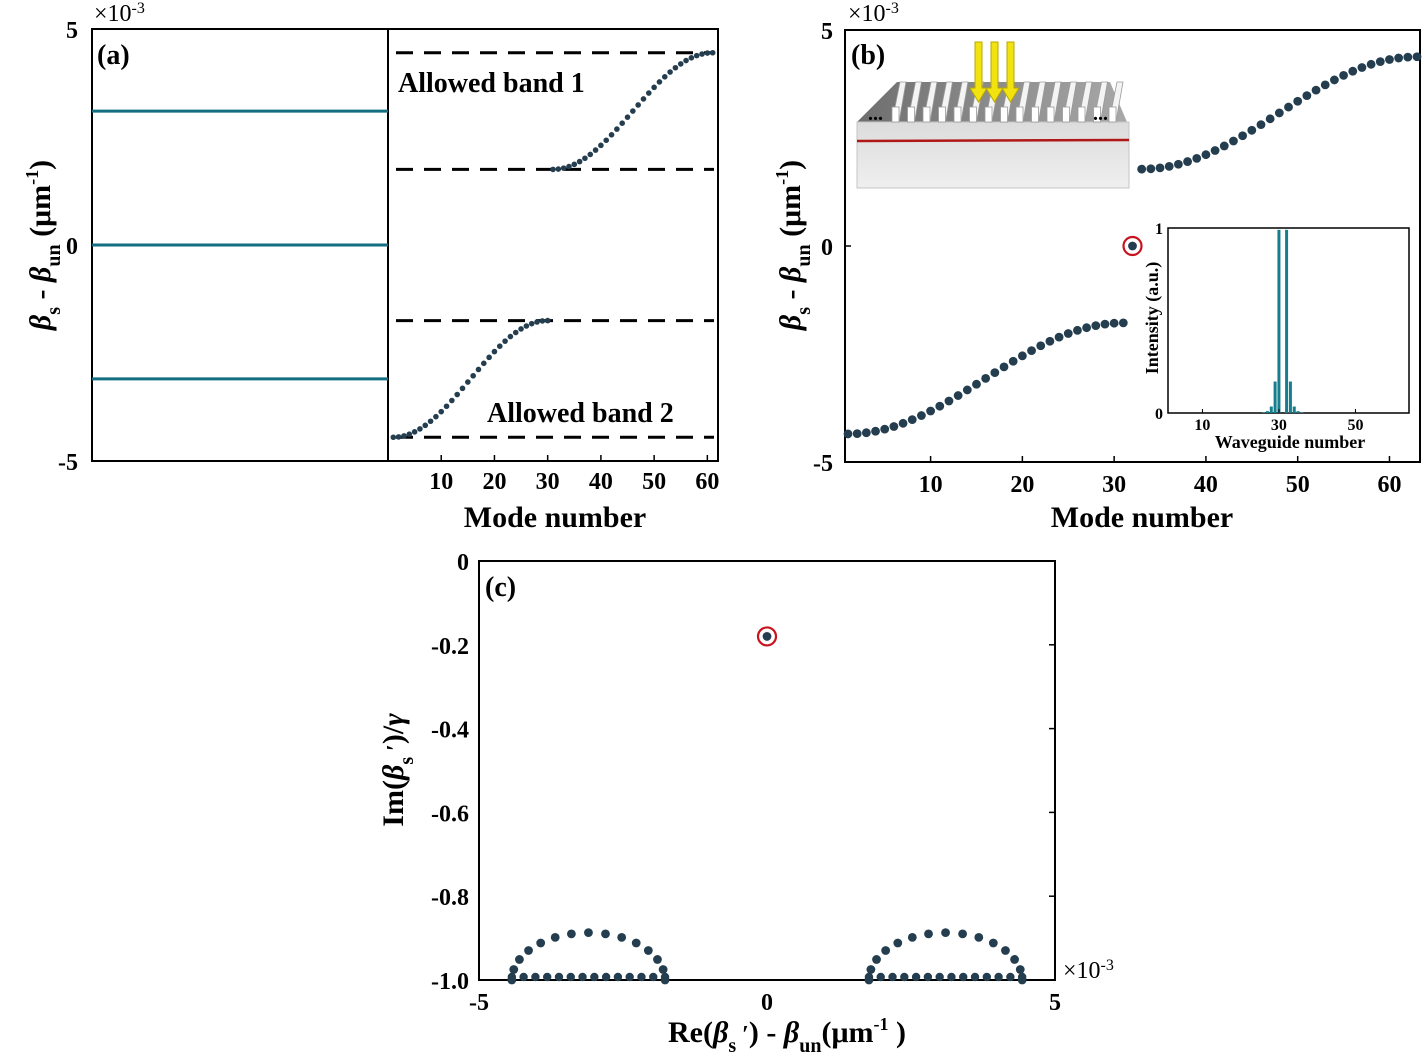 Image resolution: width=1425 pixels, height=1061 pixels. I want to click on x-tick-label: 10, so click(441, 482).